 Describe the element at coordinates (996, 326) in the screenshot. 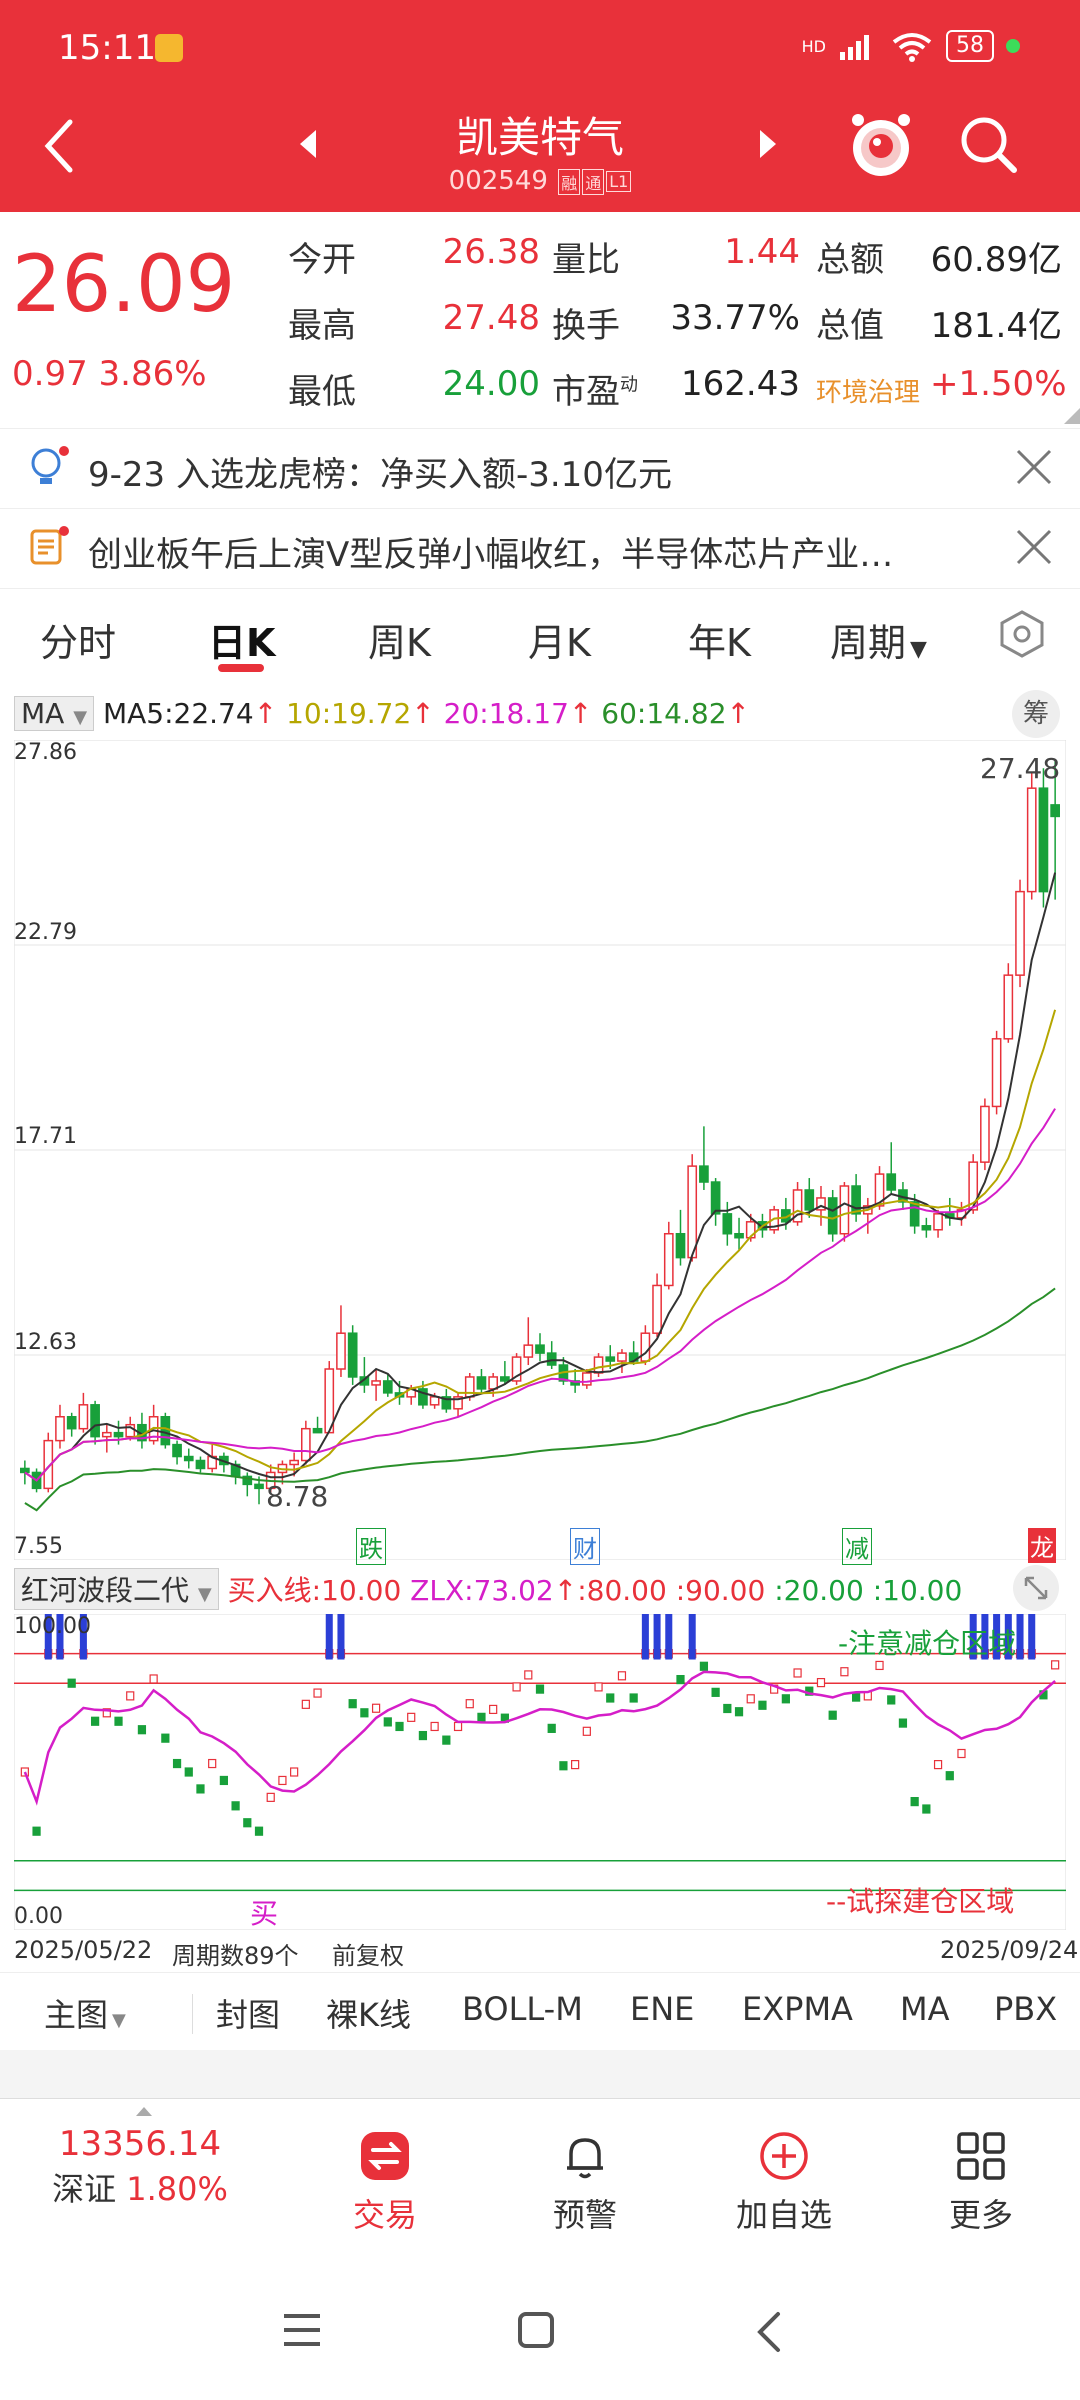

I see `market-cap-value: 181.4亿` at that location.